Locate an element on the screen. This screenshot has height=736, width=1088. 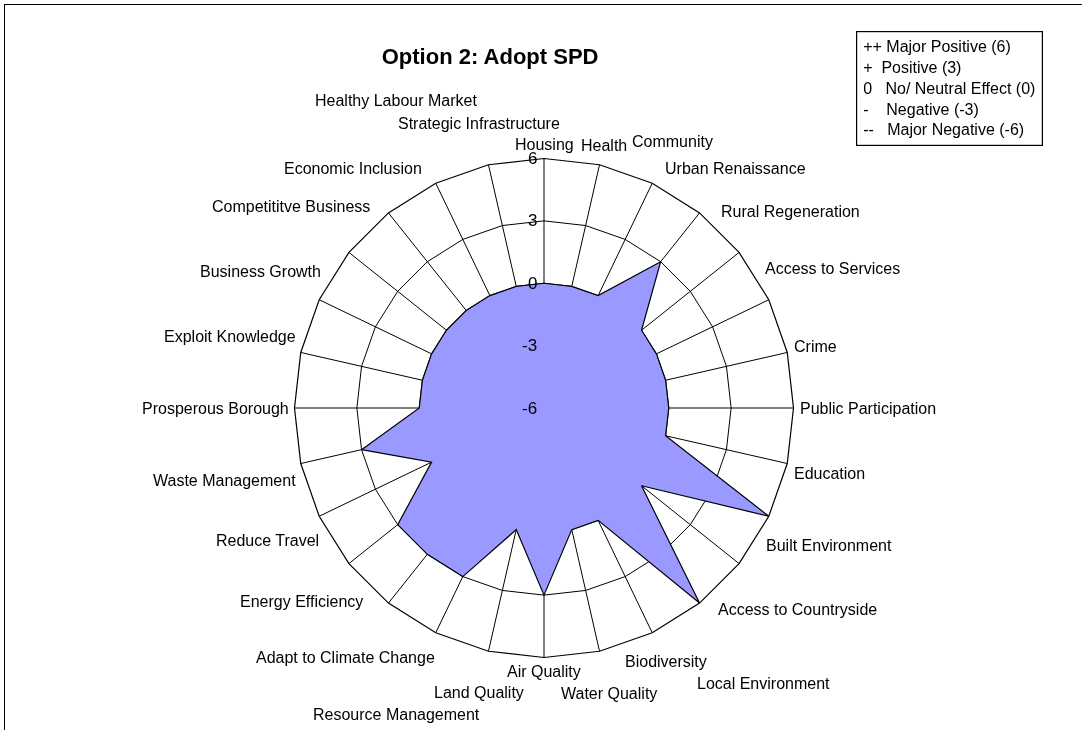
spoke-label: Community is located at coordinates (672, 141).